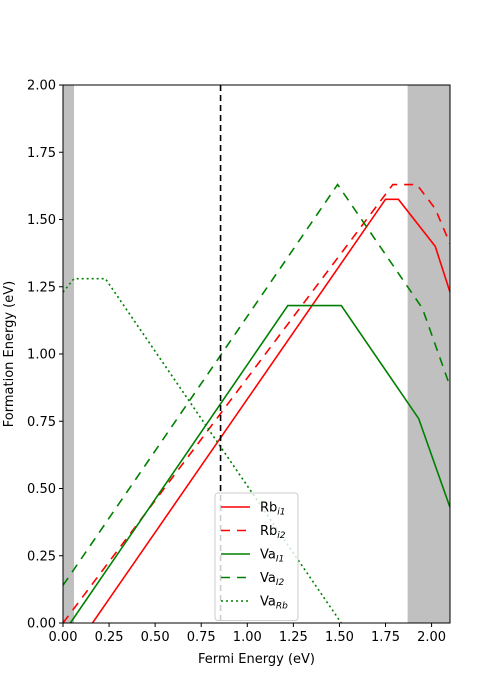 The width and height of the screenshot is (500, 700). Describe the element at coordinates (256, 659) in the screenshot. I see `x-axis-label: Fermi Energy (eV)` at that location.